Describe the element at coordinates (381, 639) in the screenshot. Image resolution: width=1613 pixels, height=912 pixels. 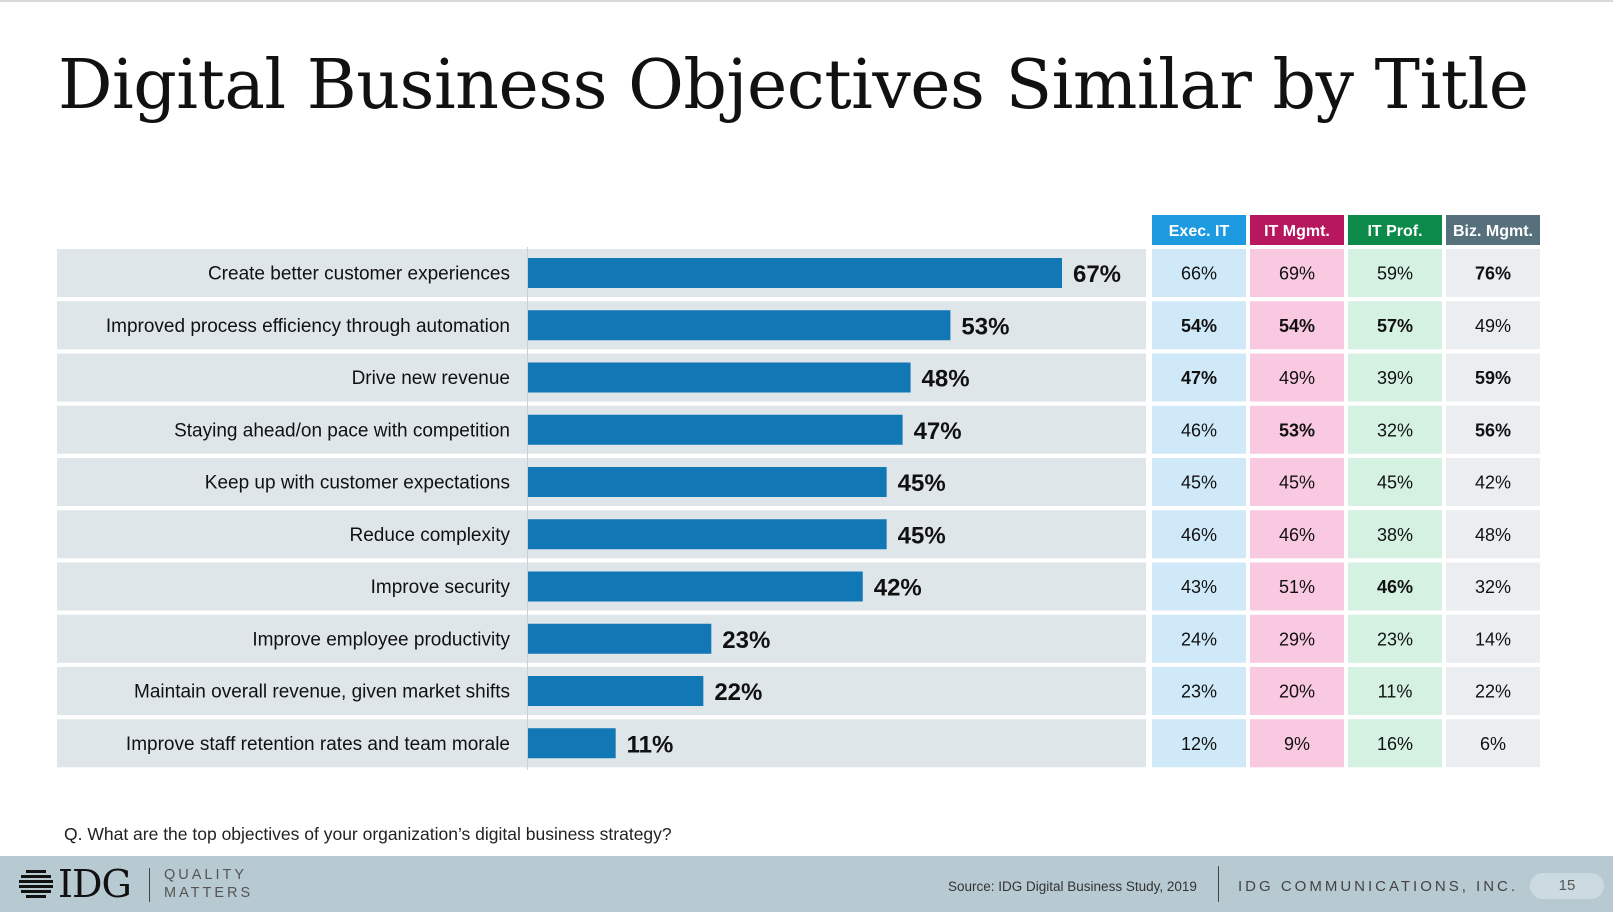
I see `category-label: Improve employee productivity` at that location.